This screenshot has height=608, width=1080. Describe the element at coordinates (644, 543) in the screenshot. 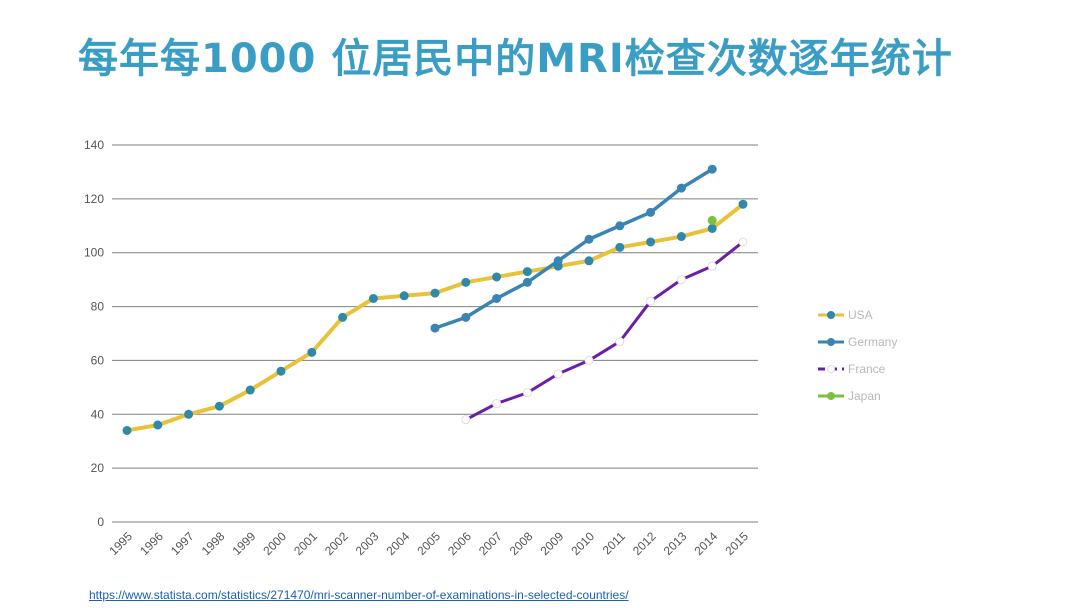

I see `x-tick-label: 2012` at that location.